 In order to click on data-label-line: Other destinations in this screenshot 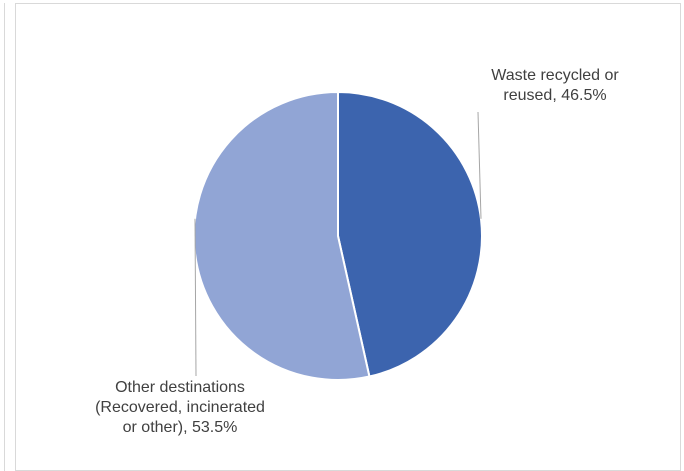, I will do `click(180, 387)`.